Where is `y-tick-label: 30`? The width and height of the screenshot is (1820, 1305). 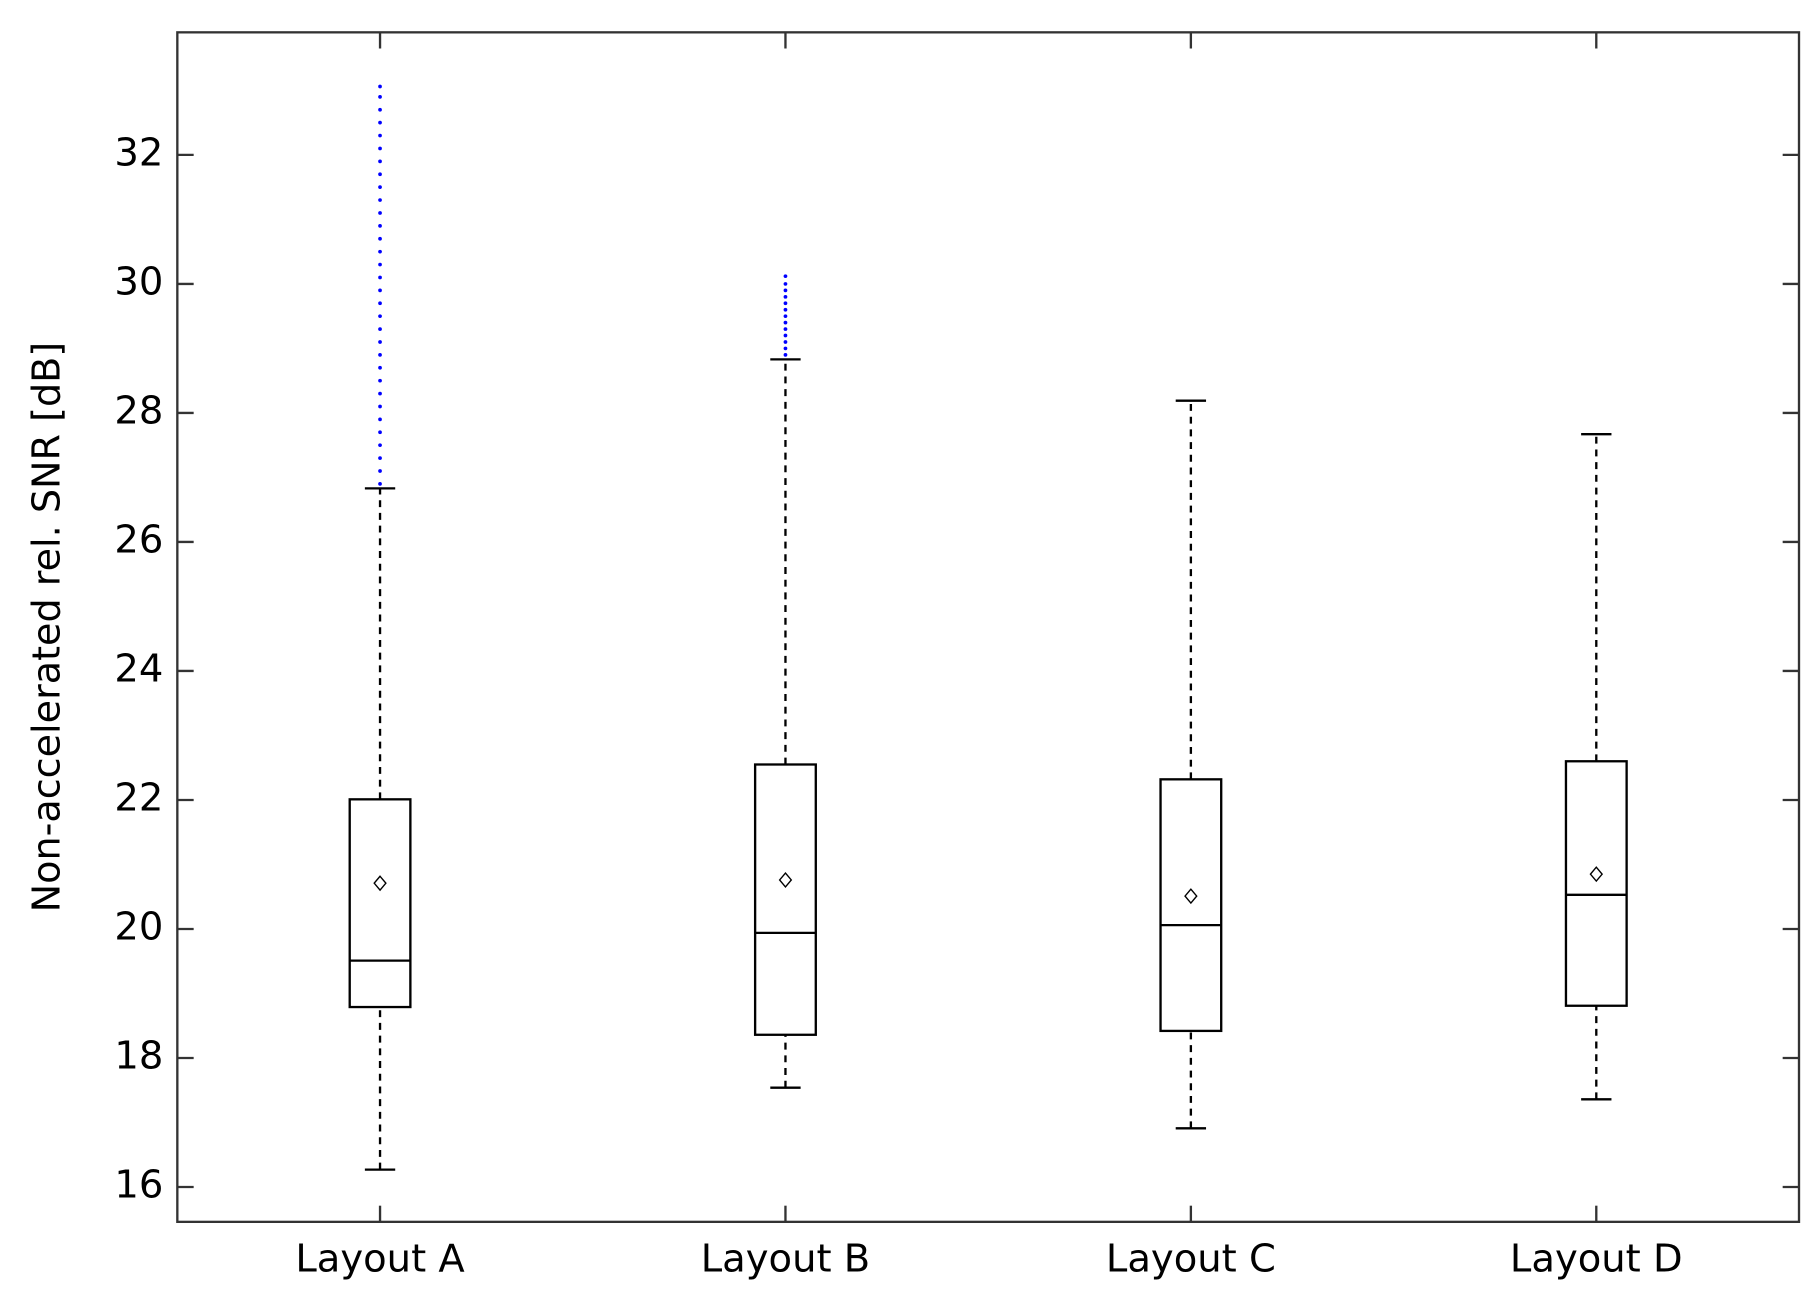
y-tick-label: 30 is located at coordinates (138, 282).